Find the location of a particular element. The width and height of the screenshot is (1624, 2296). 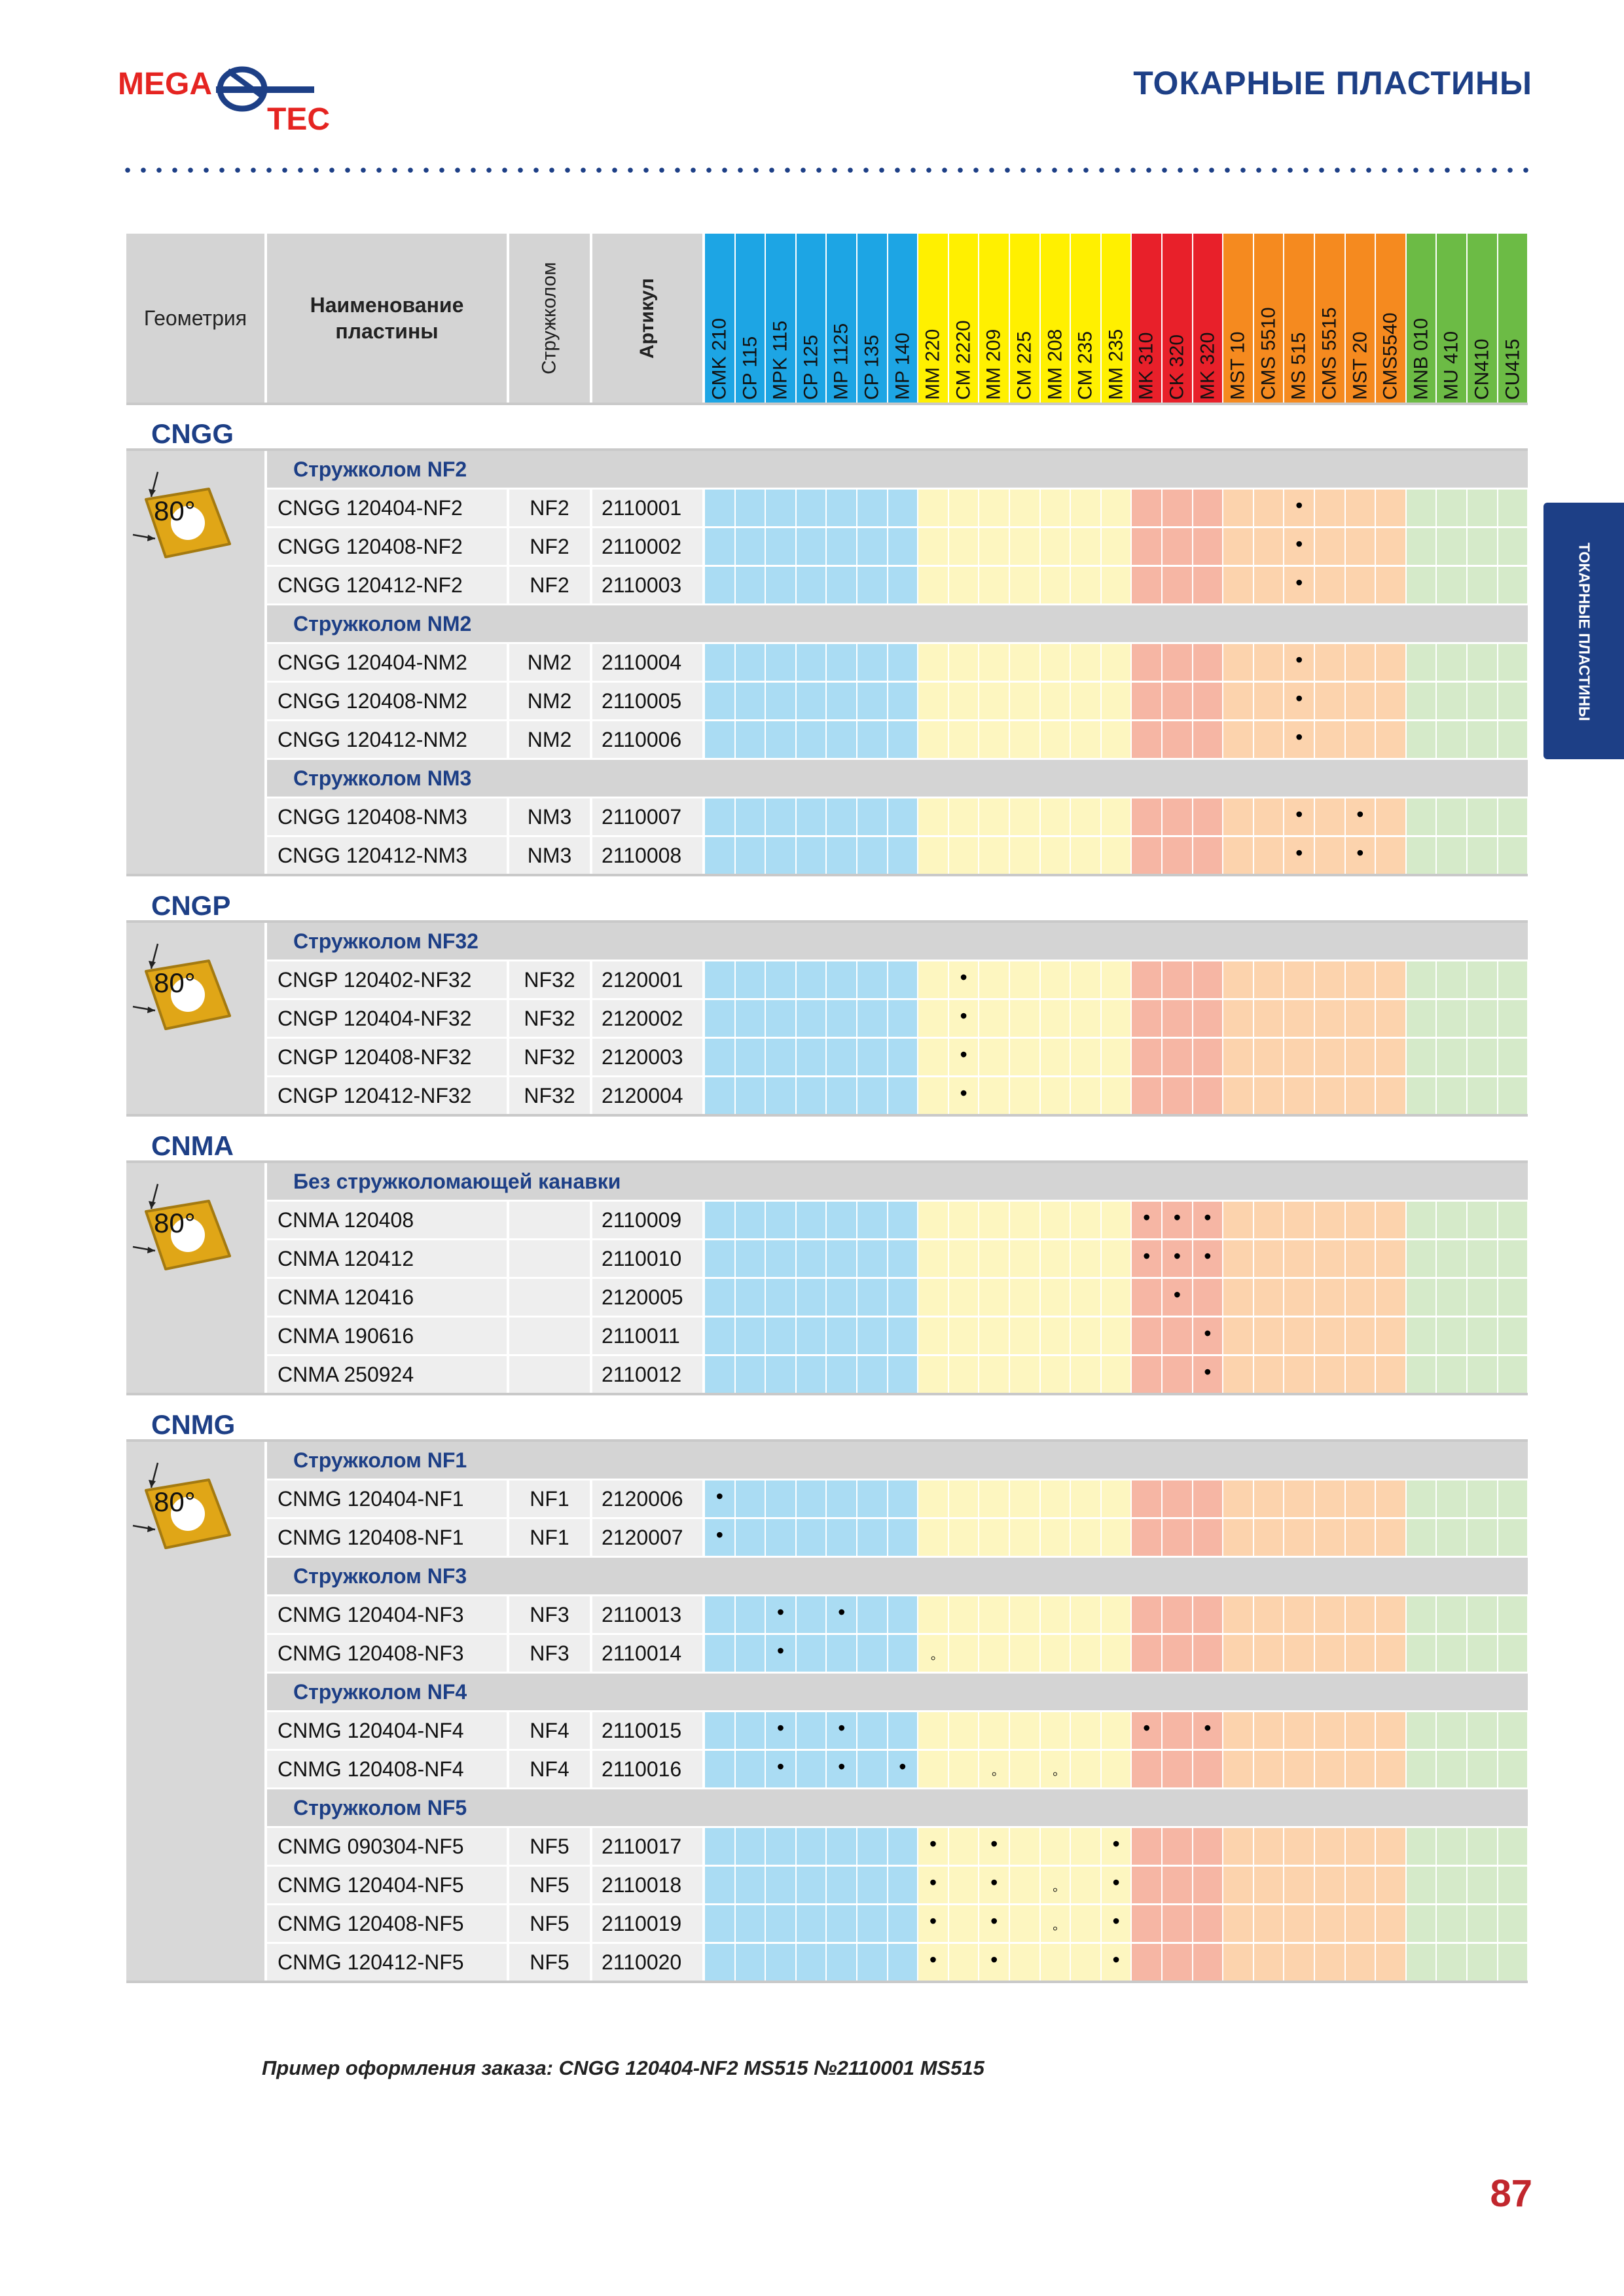

article-cell: 2120003 is located at coordinates (647, 1057).